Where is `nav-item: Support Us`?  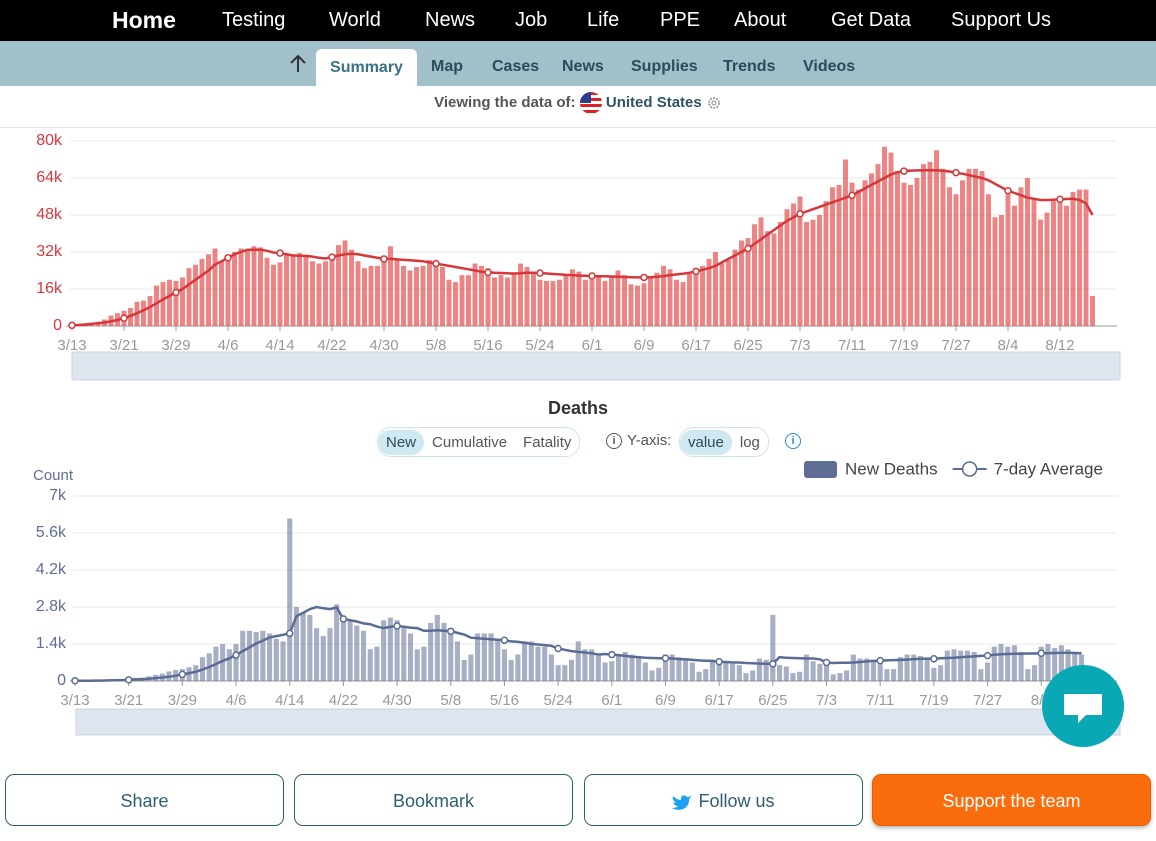
nav-item: Support Us is located at coordinates (1001, 20).